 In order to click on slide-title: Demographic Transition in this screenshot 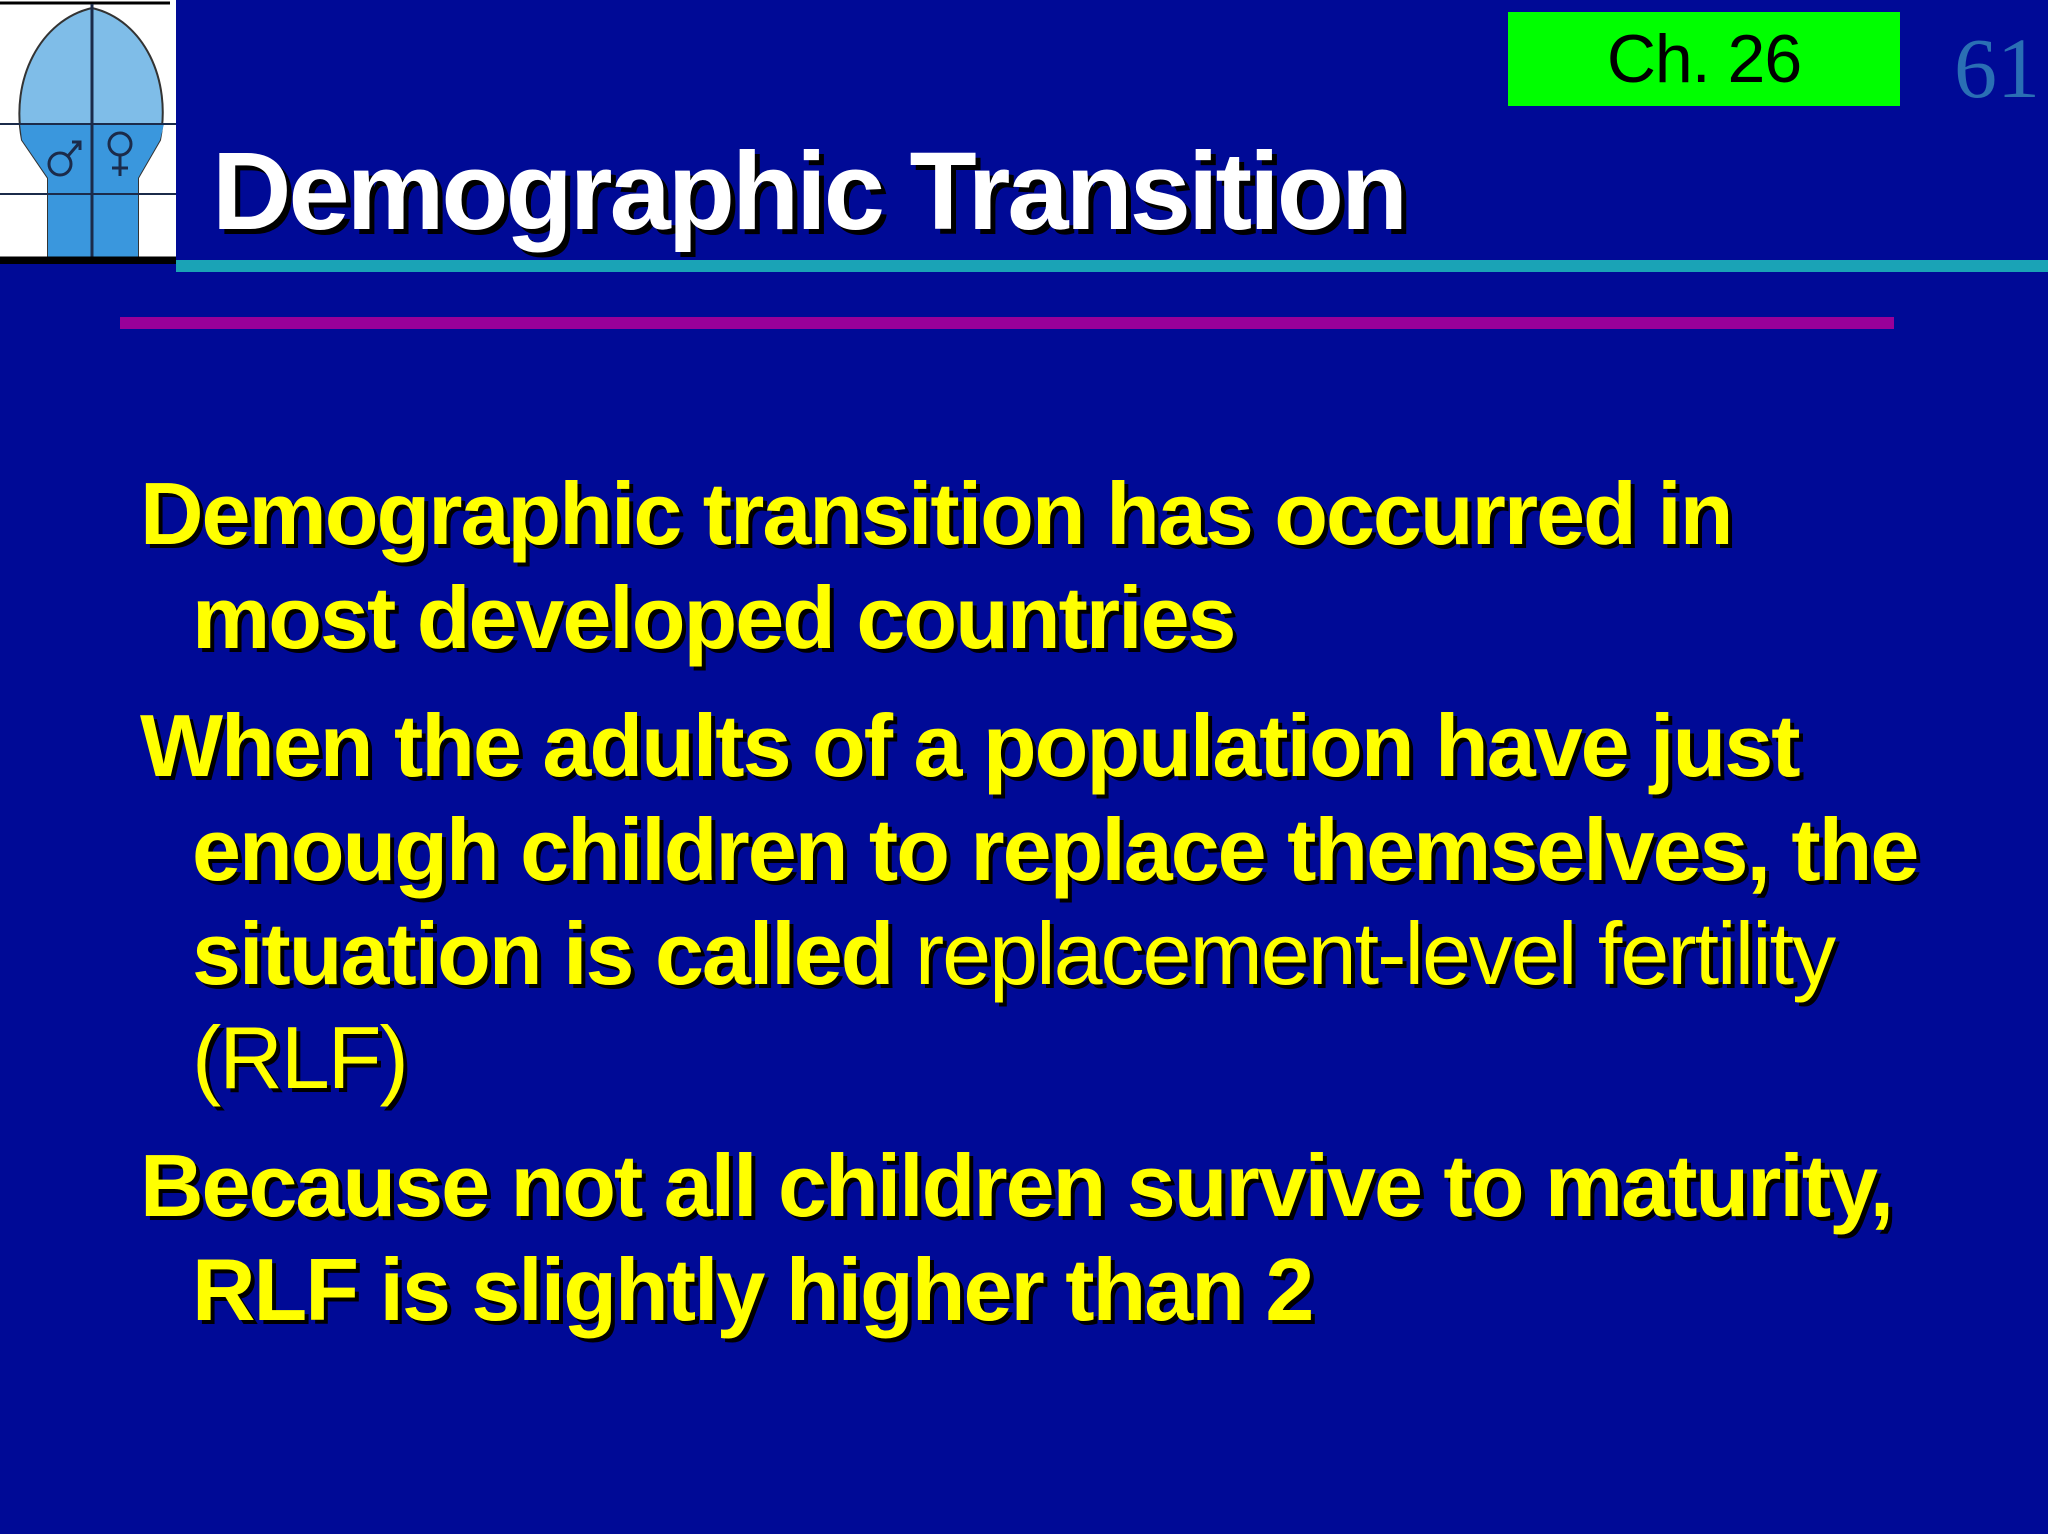, I will do `click(810, 191)`.